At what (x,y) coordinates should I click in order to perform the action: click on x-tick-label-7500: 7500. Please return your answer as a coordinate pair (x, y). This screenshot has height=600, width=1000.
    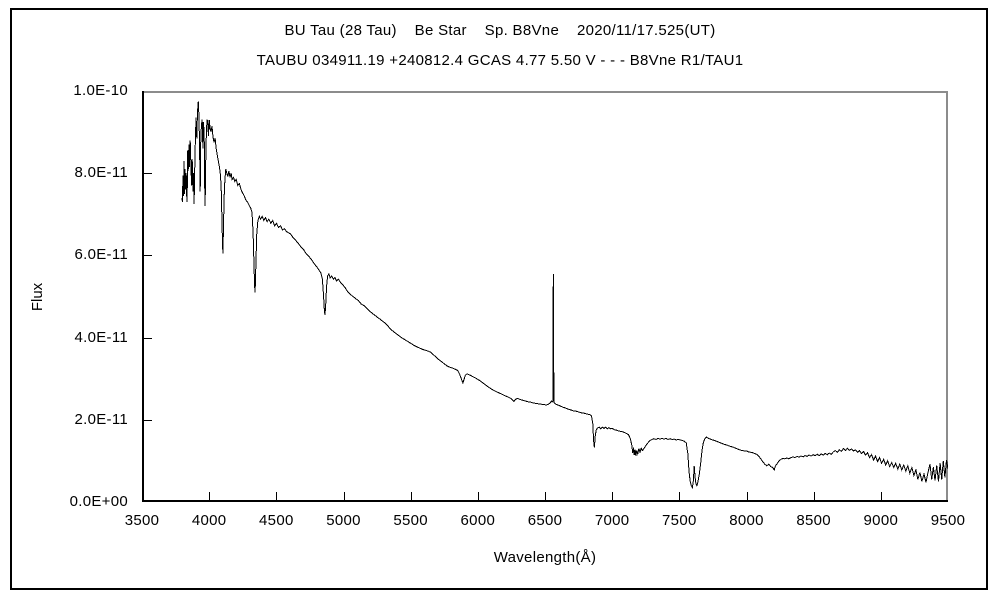
    Looking at the image, I should click on (679, 520).